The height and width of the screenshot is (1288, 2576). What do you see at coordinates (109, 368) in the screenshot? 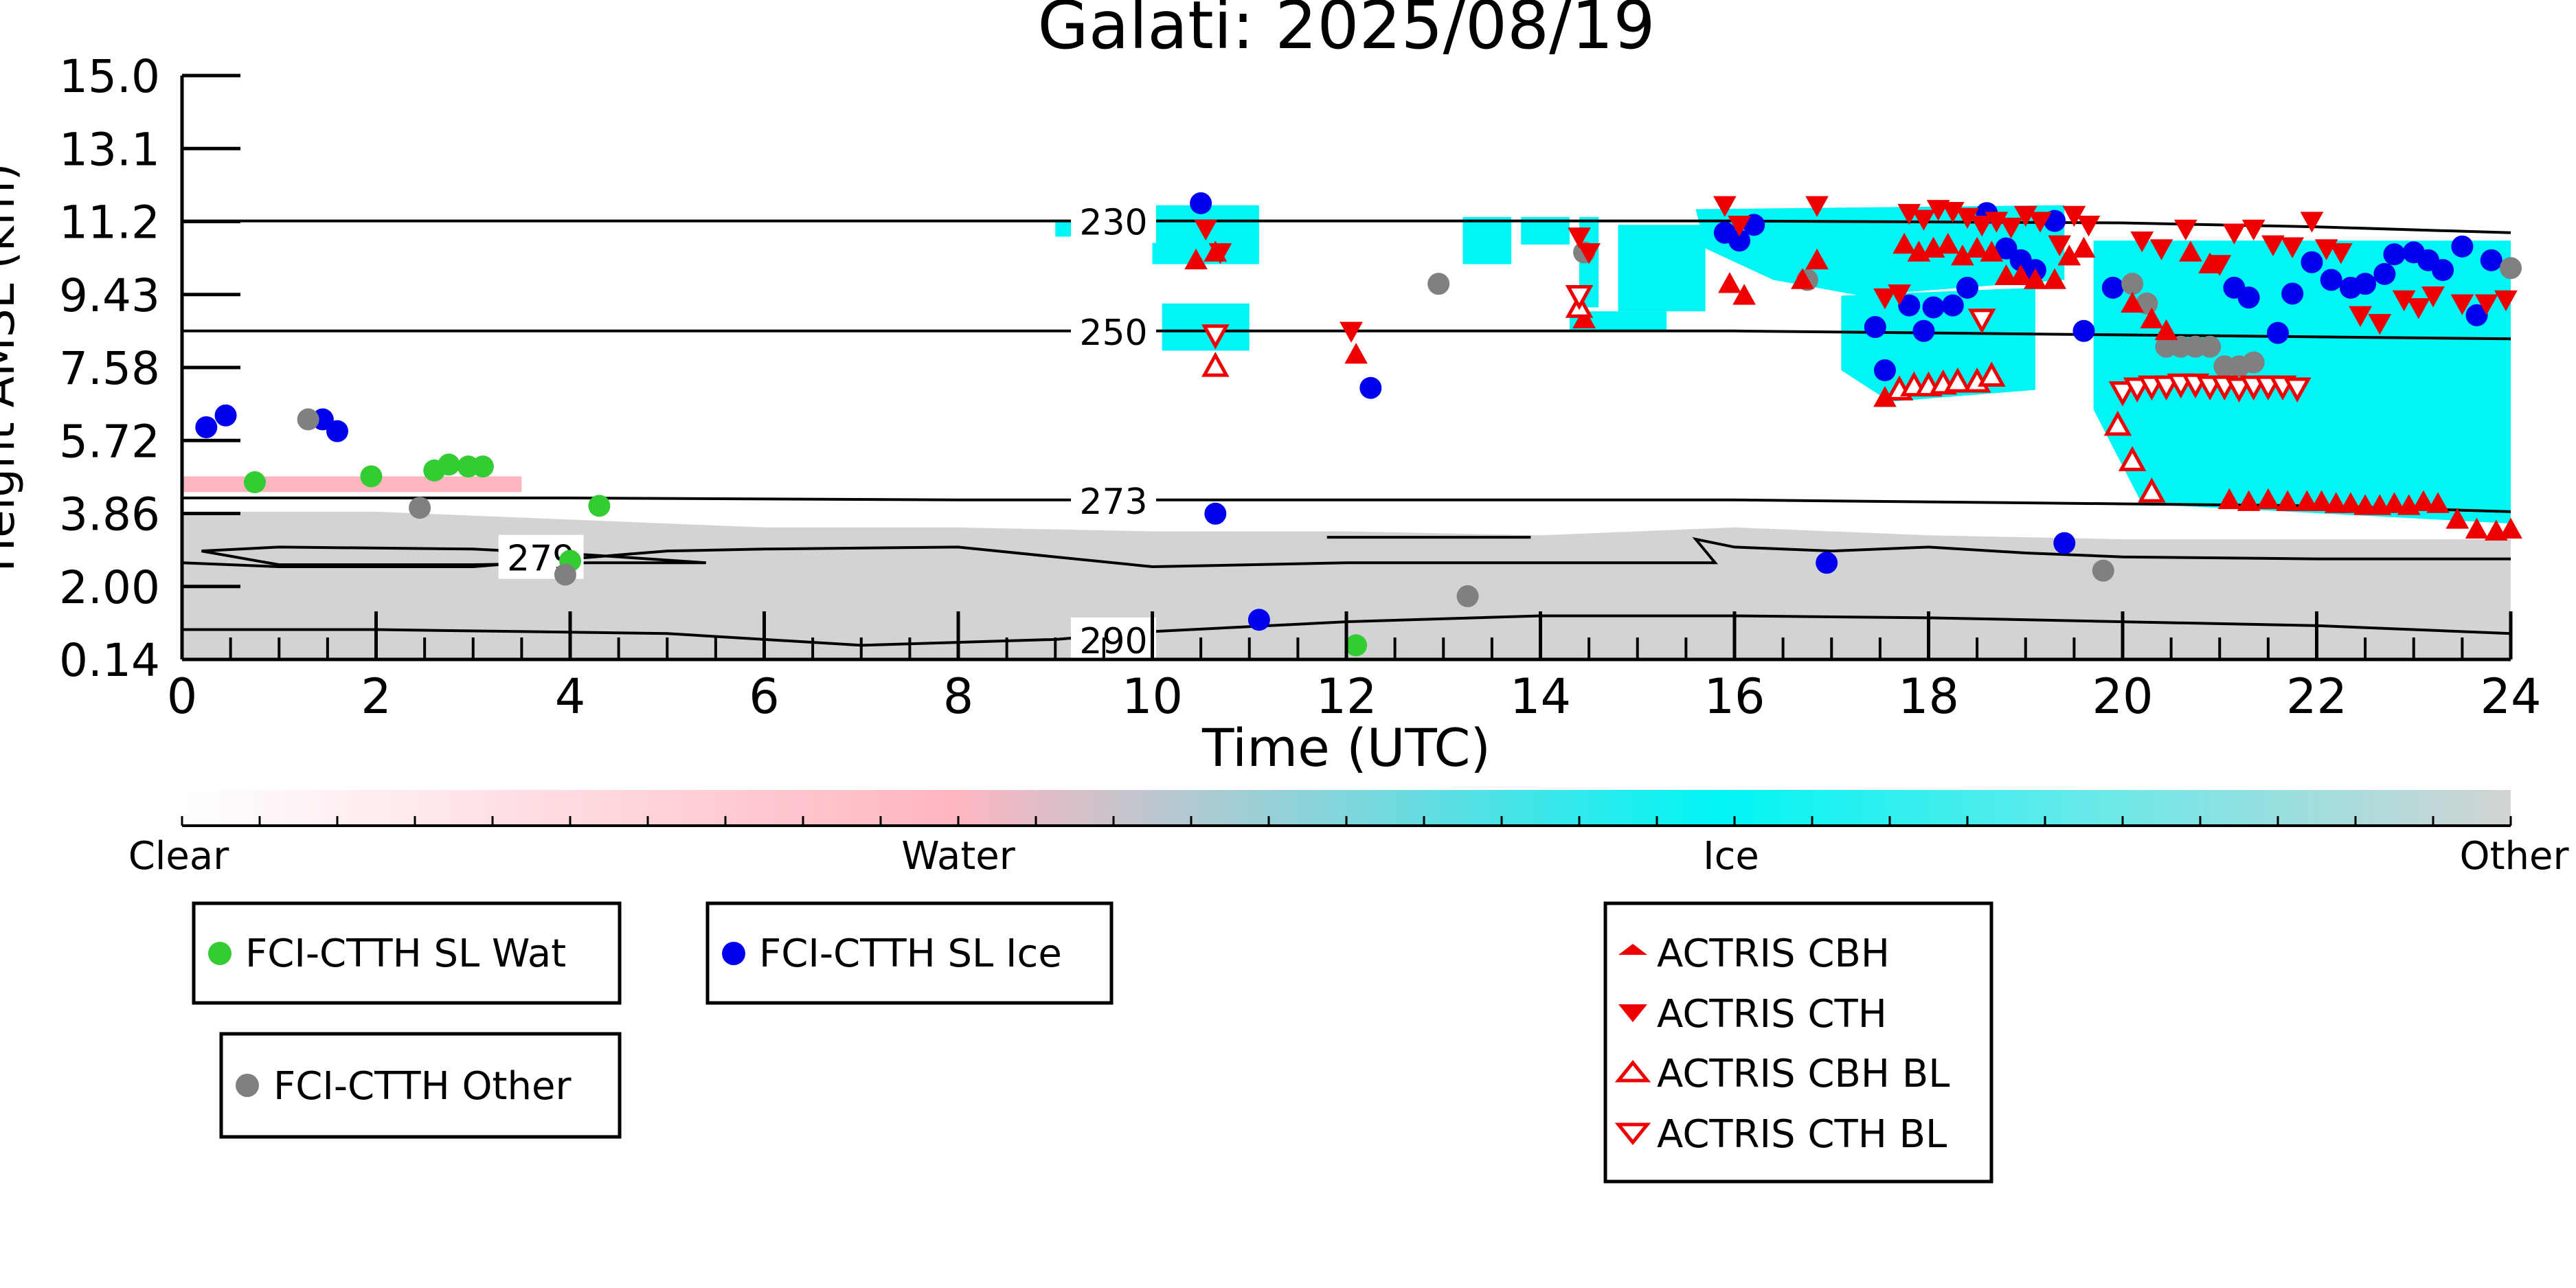
I see `y-tick-label: 7.58` at bounding box center [109, 368].